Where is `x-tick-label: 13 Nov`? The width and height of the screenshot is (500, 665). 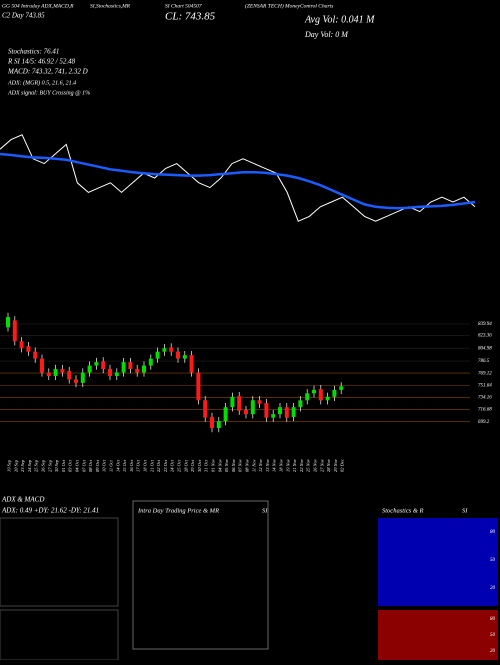
x-tick-label: 13 Nov is located at coordinates (267, 465).